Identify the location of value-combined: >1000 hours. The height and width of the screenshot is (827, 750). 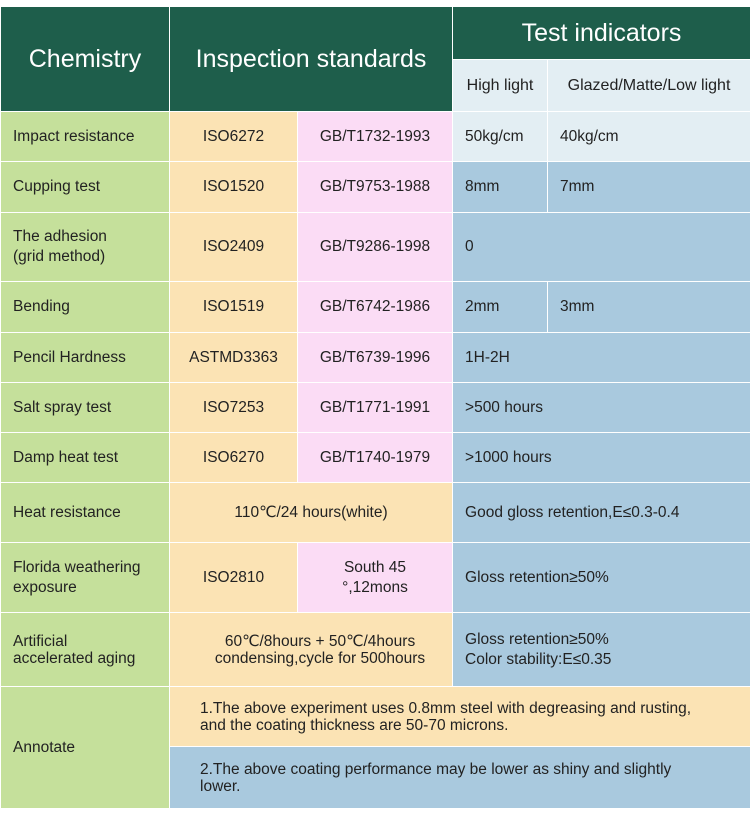
(601, 457).